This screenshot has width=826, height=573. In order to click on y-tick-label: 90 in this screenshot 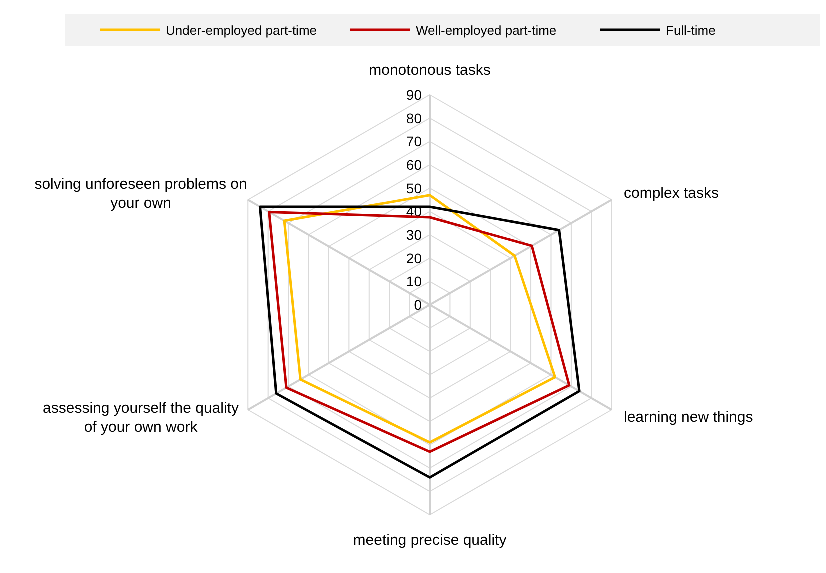, I will do `click(414, 95)`.